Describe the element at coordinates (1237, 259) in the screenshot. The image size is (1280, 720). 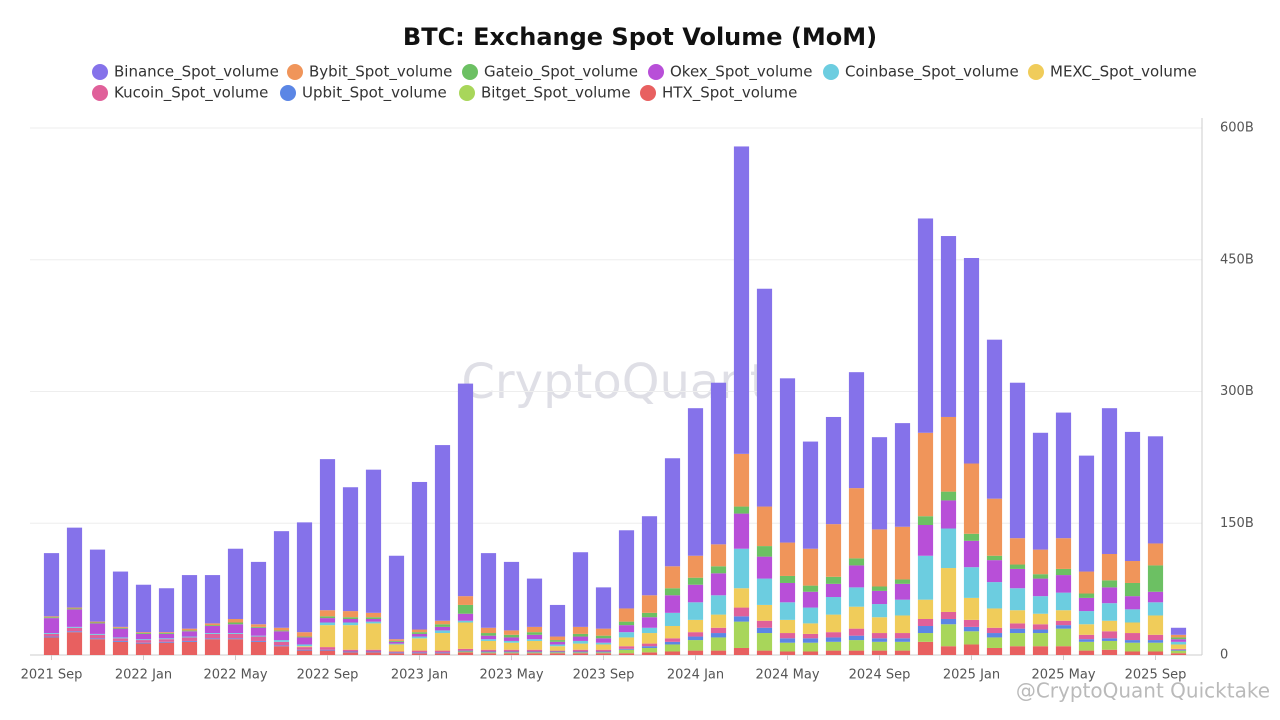
I see `y-tick-label: 450B` at that location.